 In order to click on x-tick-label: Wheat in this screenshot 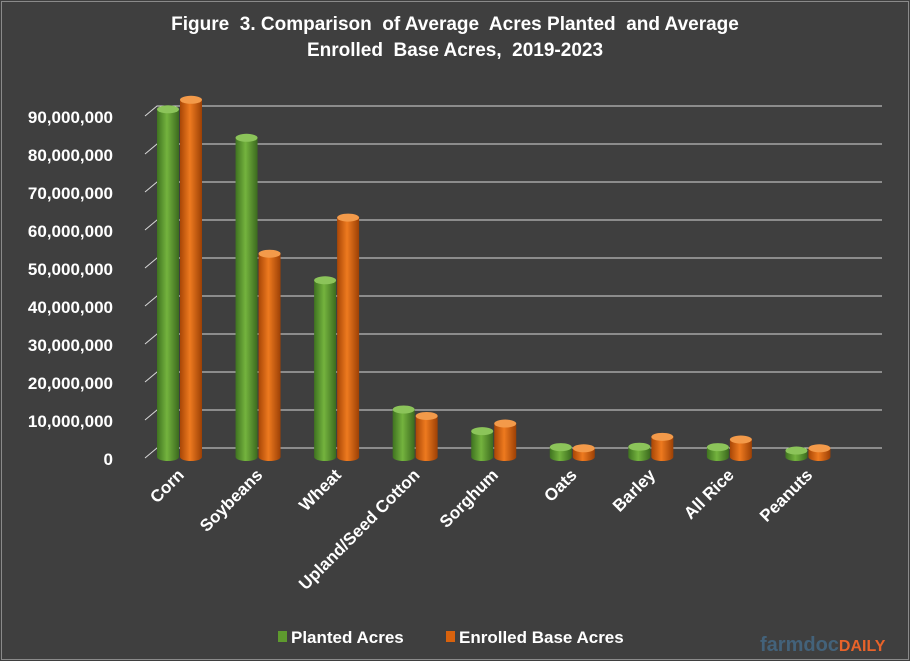, I will do `click(320, 490)`.